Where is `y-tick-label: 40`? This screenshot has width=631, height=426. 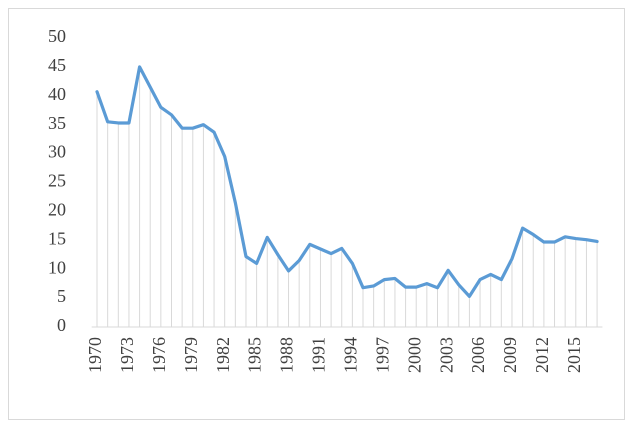 y-tick-label: 40 is located at coordinates (57, 94).